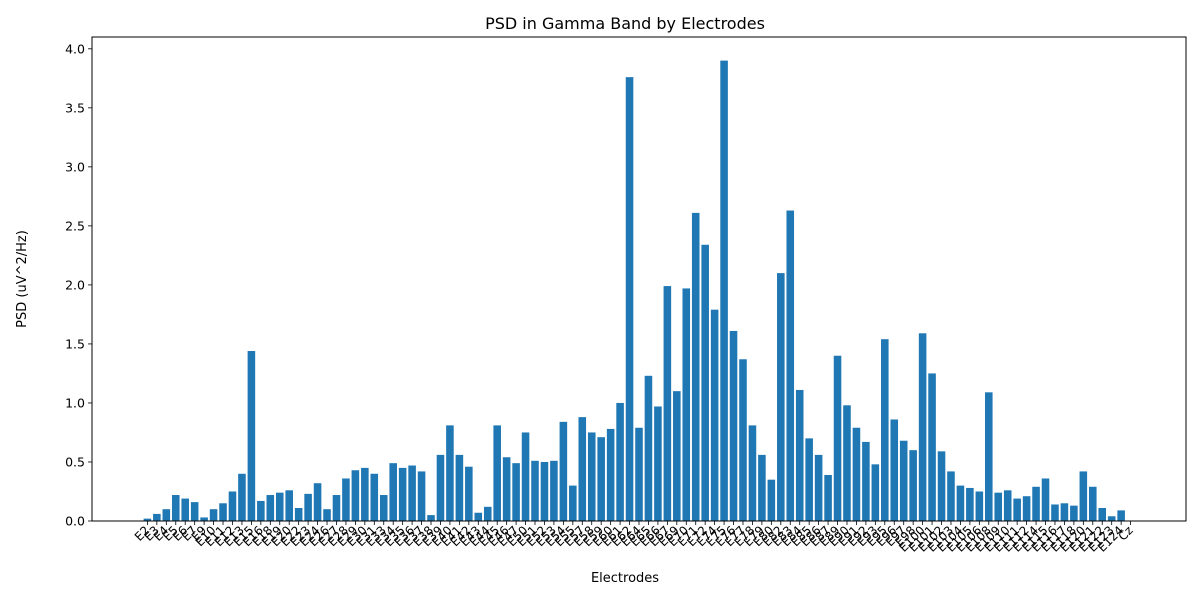 The width and height of the screenshot is (1200, 604). Describe the element at coordinates (506, 489) in the screenshot. I see `bar-E46` at that location.